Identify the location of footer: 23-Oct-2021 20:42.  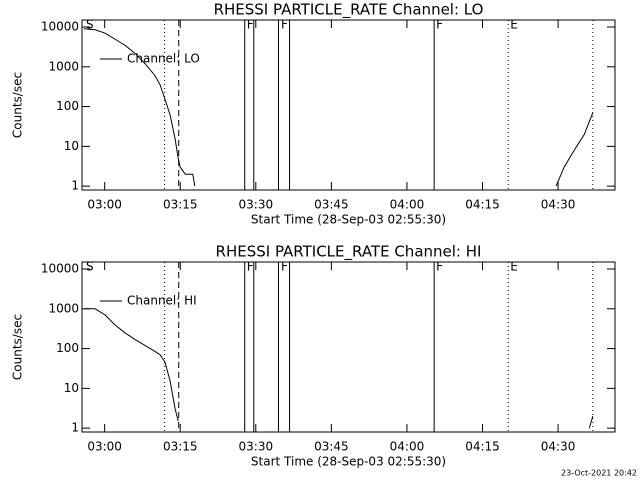
(599, 473).